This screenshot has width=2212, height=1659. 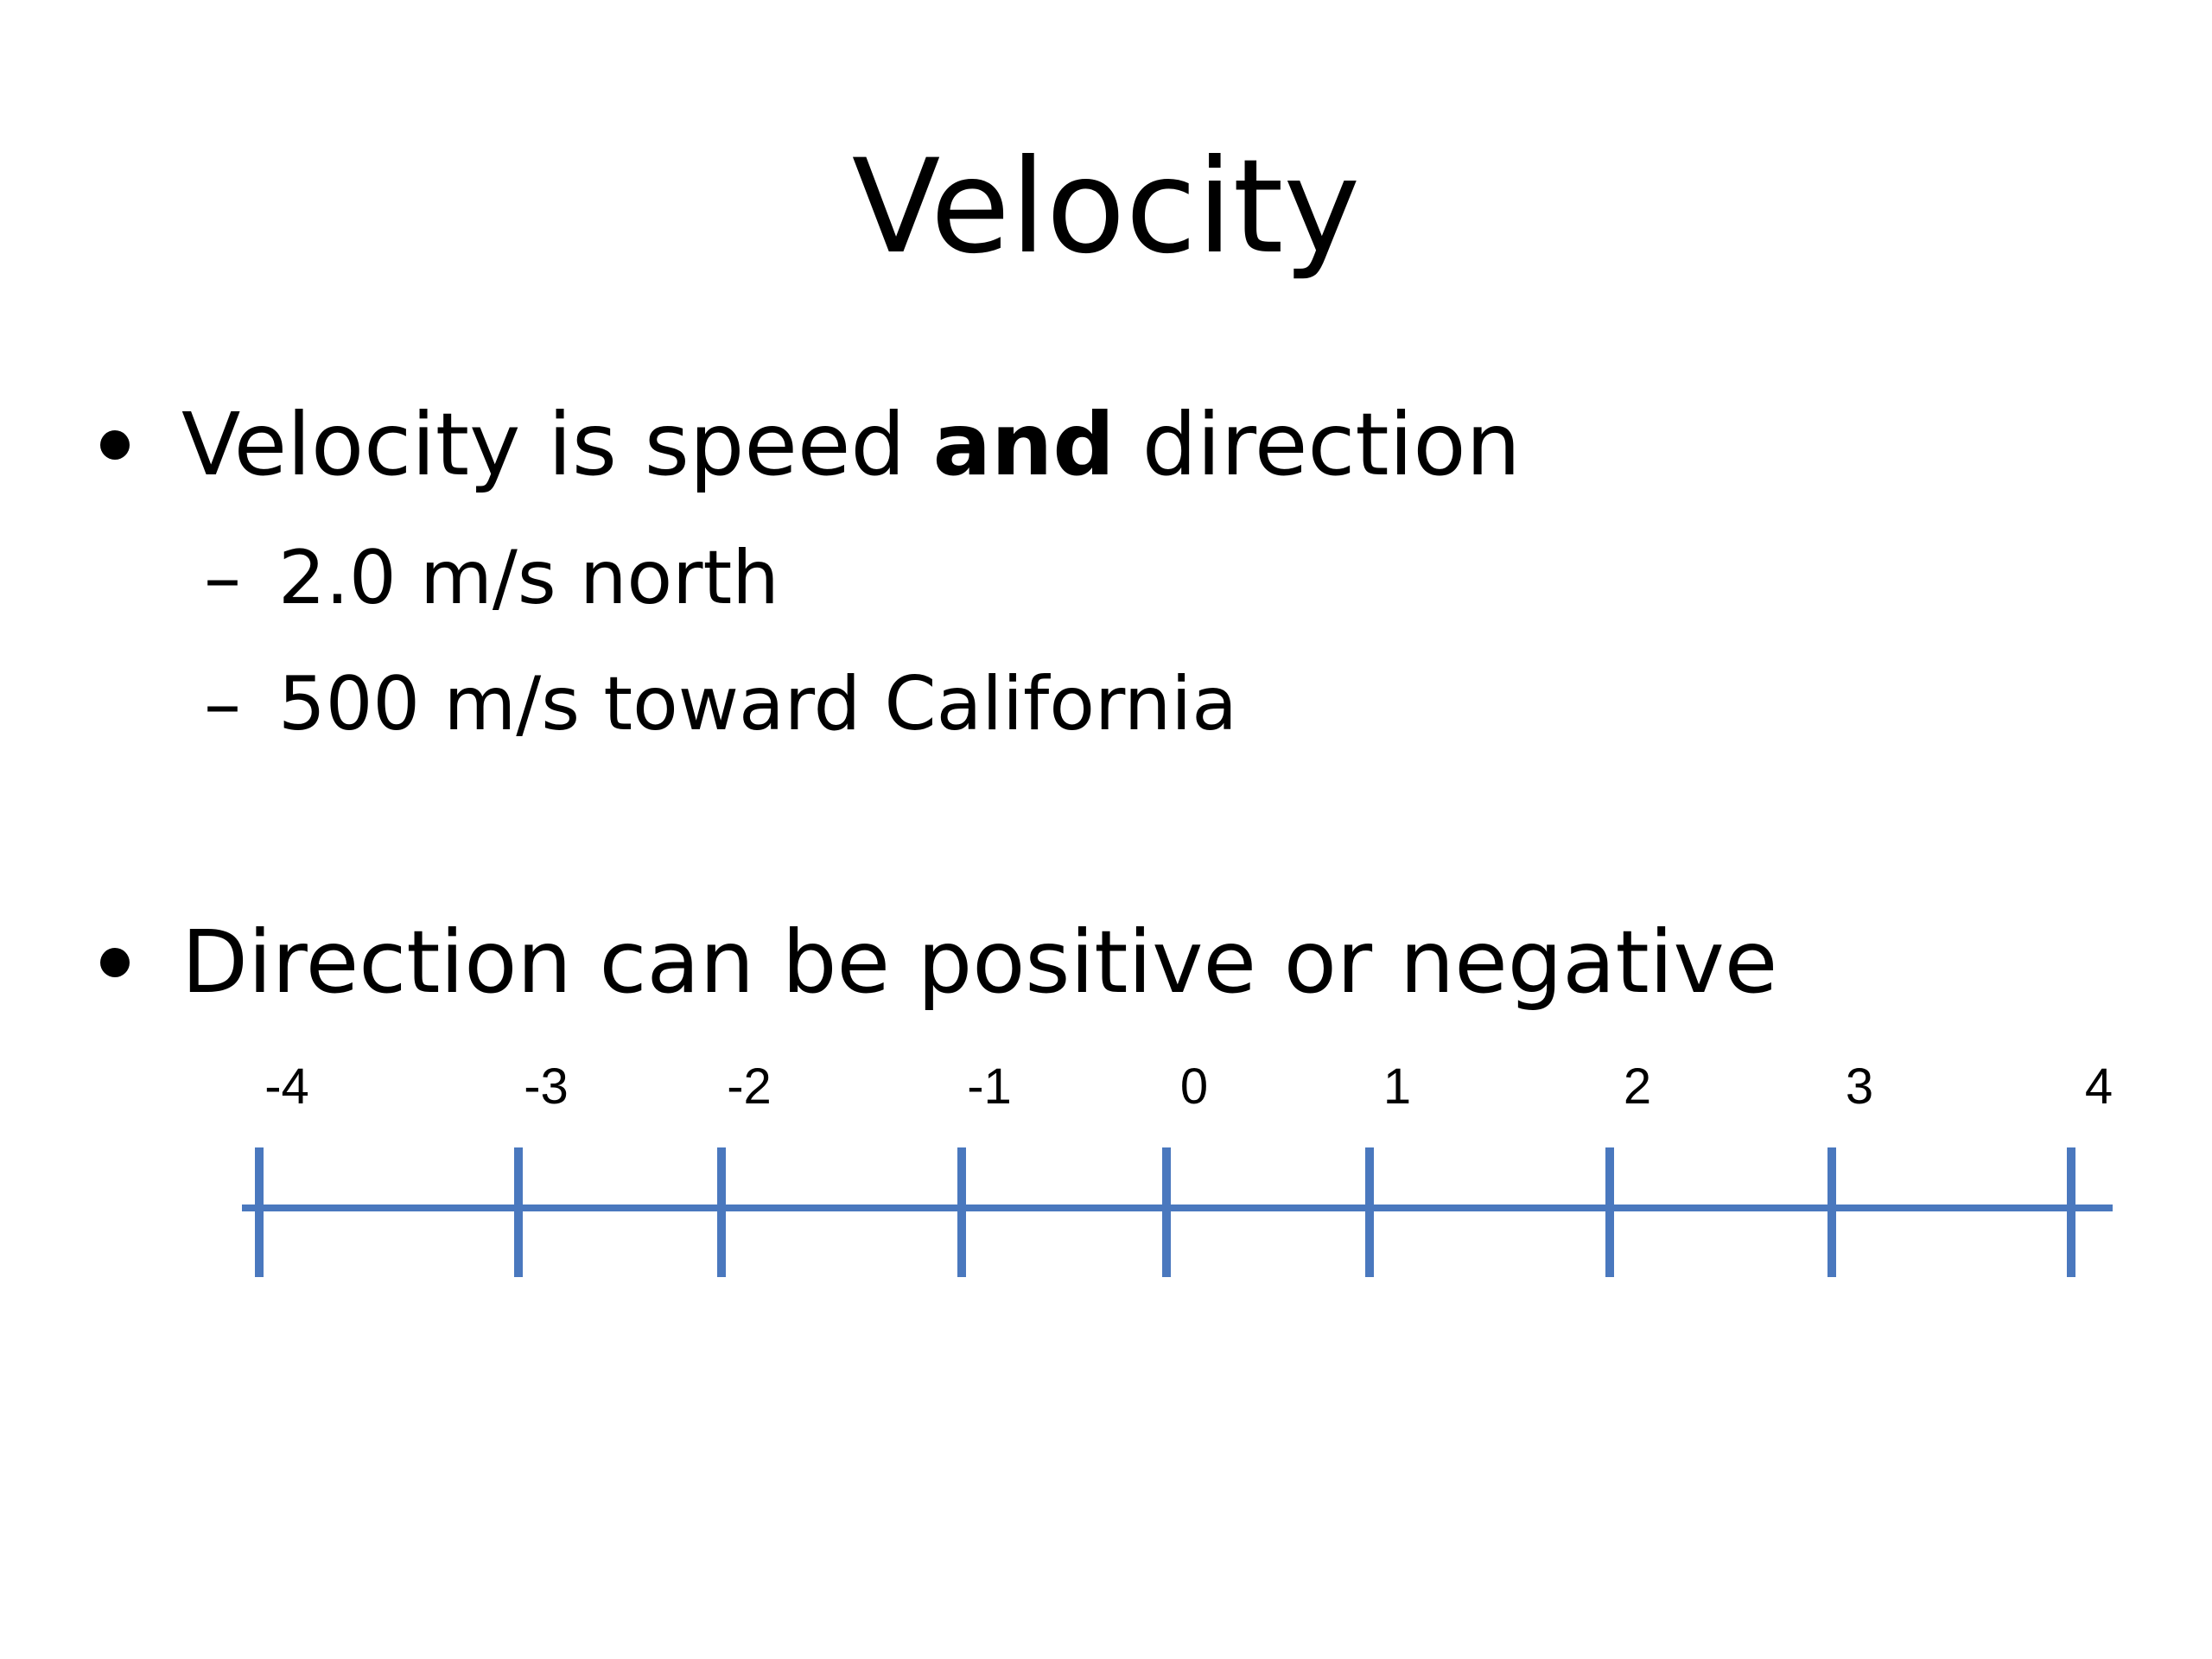 I want to click on slide-title: Velocity, so click(x=1106, y=207).